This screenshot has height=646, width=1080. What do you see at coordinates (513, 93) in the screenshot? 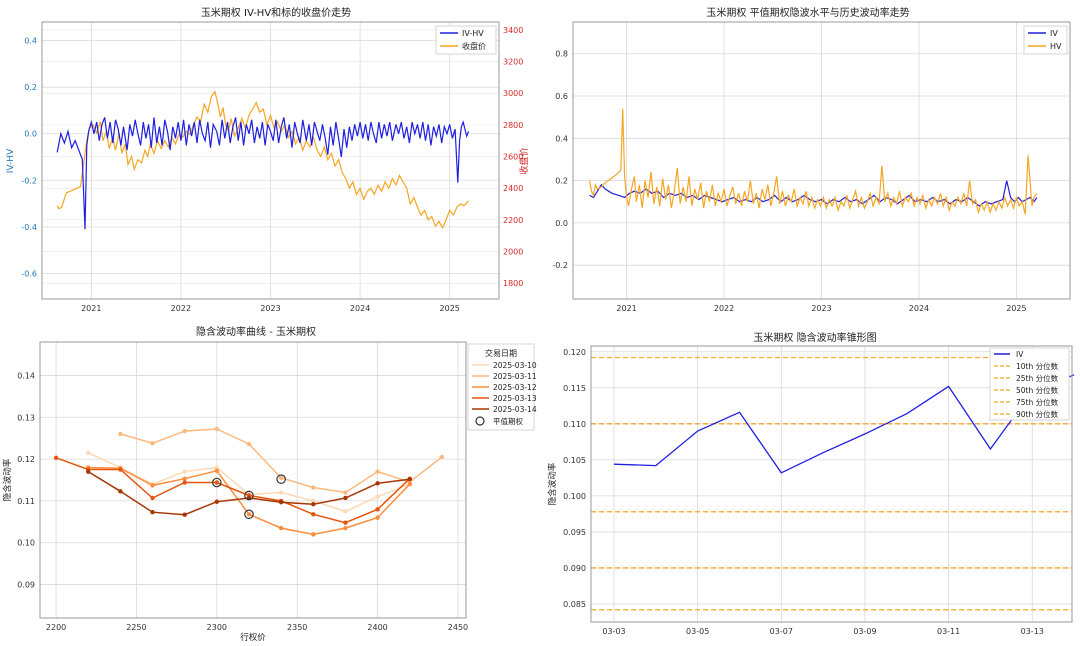
I see `p1-y2tick-label: 3000` at bounding box center [513, 93].